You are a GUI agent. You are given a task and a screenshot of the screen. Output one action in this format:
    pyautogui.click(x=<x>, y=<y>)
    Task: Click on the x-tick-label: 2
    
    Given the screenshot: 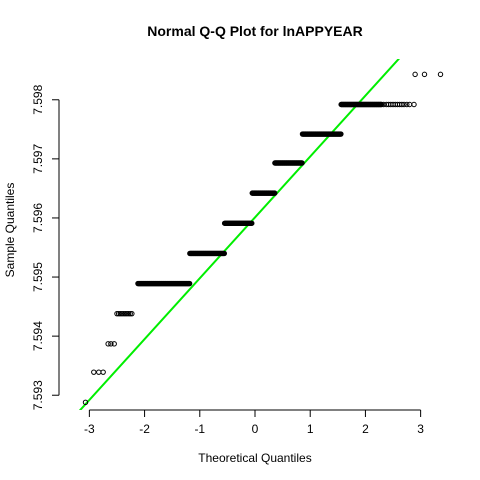 What is the action you would take?
    pyautogui.click(x=365, y=429)
    